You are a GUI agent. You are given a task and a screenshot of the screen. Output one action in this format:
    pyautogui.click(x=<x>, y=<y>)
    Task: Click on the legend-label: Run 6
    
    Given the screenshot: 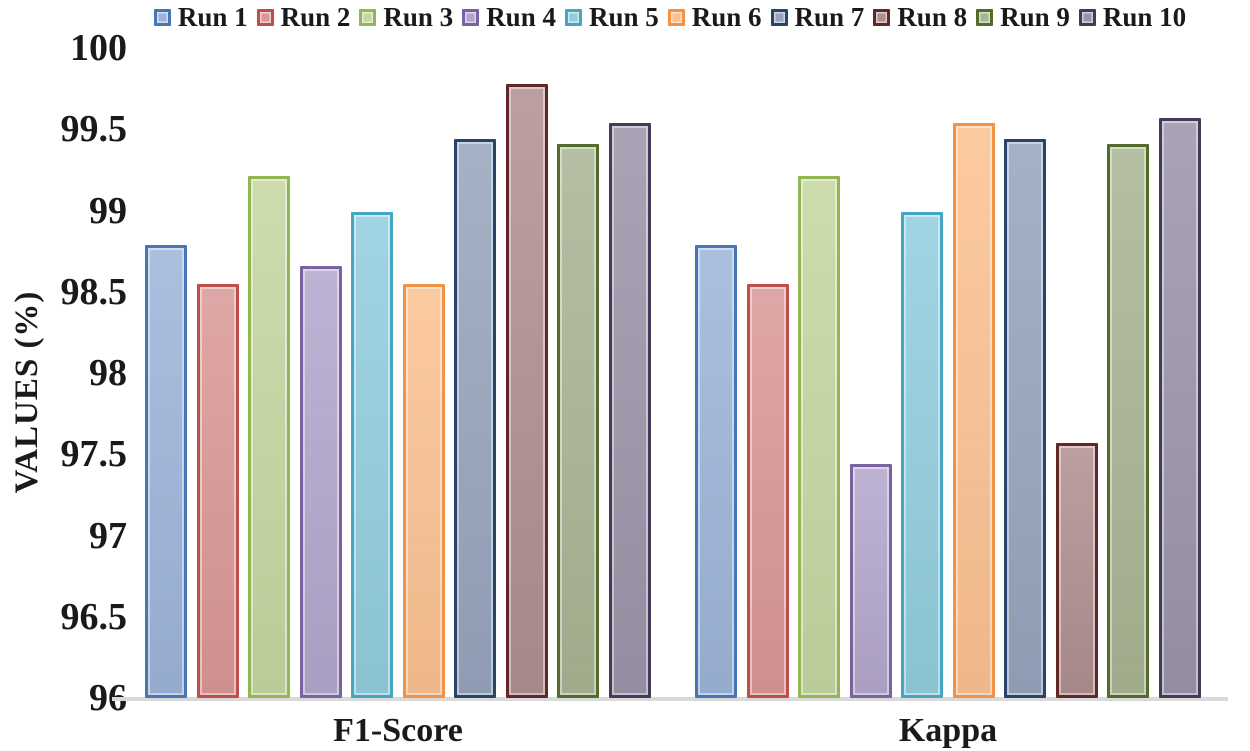 What is the action you would take?
    pyautogui.click(x=726, y=16)
    